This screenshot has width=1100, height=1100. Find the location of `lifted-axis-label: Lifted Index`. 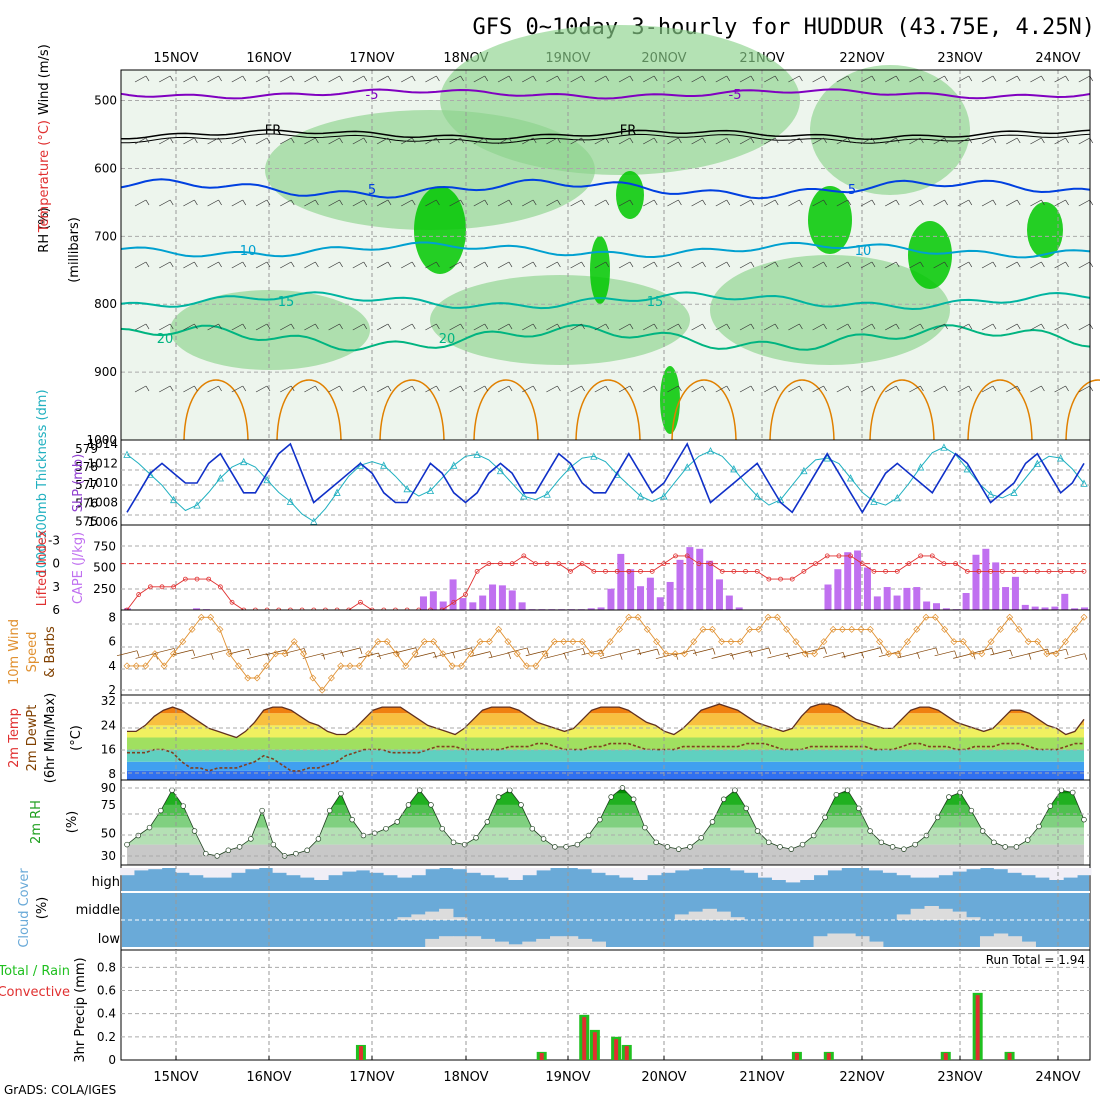

lifted-axis-label: Lifted Index is located at coordinates (42, 567).